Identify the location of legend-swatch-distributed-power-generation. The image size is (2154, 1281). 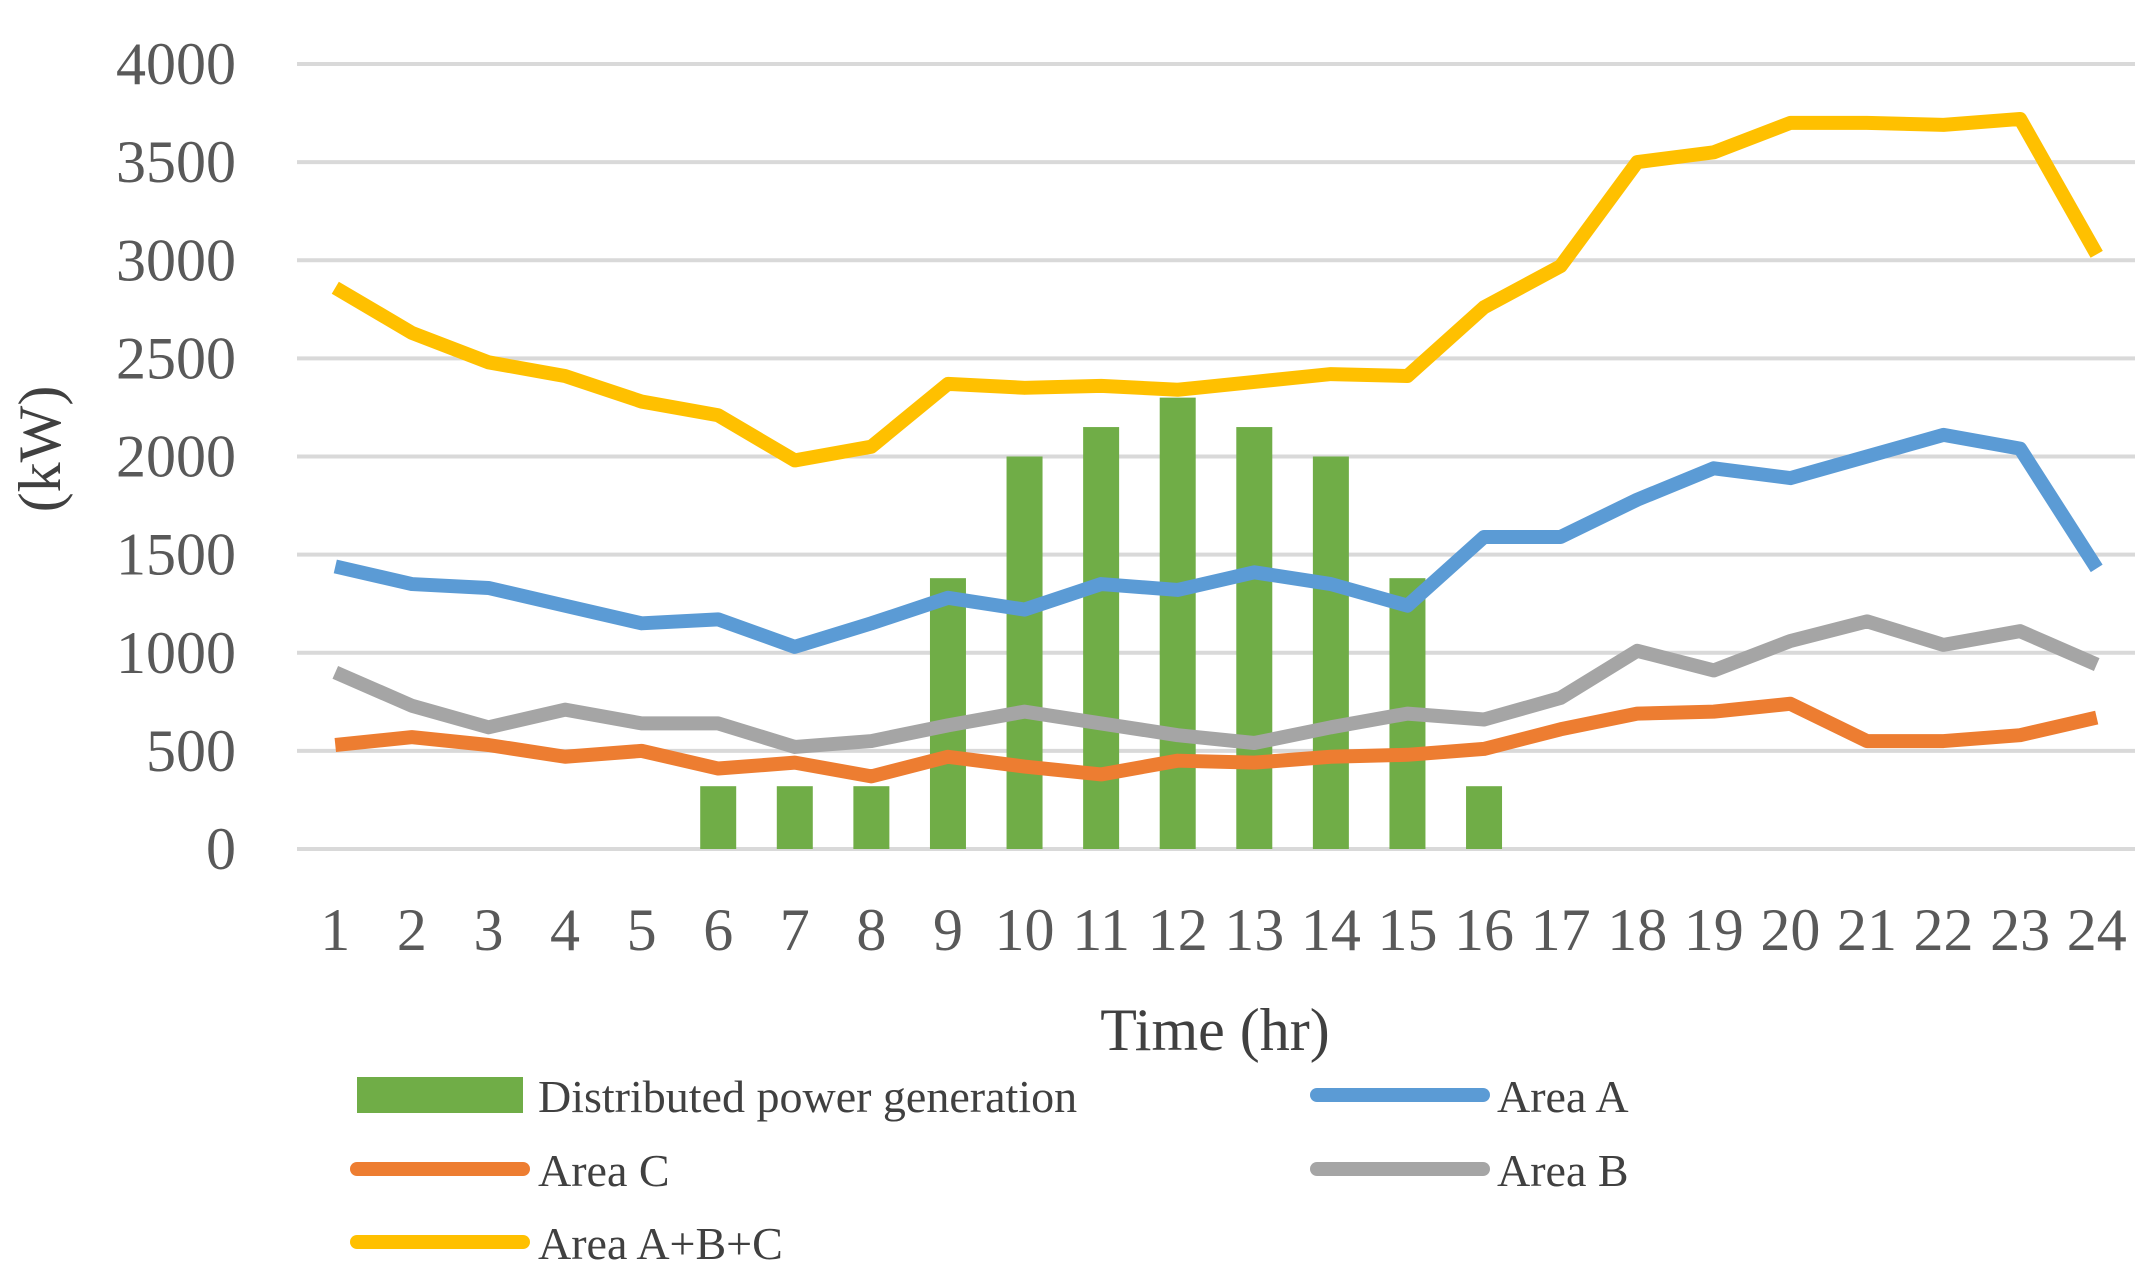
(440, 1095).